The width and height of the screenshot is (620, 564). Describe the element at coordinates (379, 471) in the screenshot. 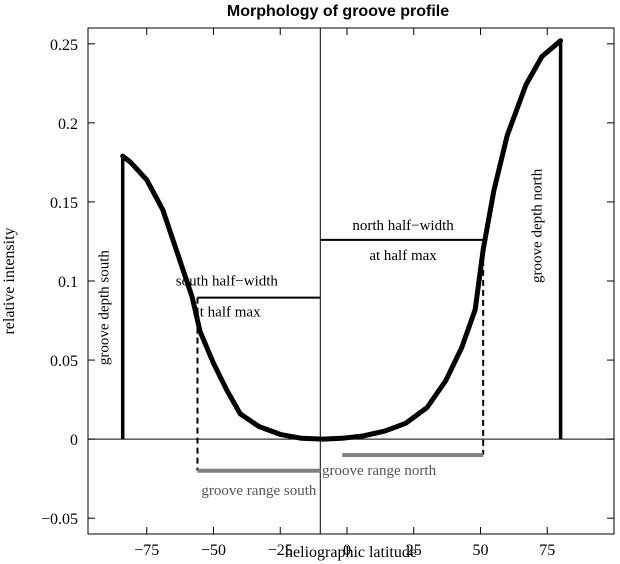

I see `groove-range-north-label: groove range north` at that location.